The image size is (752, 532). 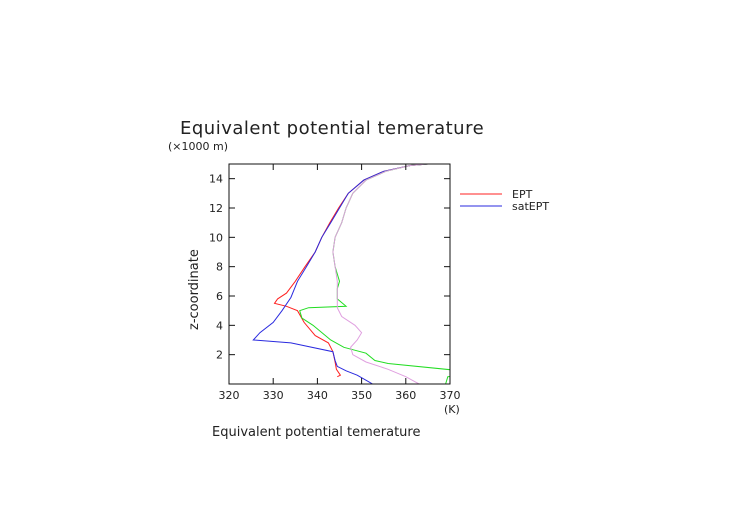 What do you see at coordinates (219, 296) in the screenshot?
I see `y-tick-label: 6` at bounding box center [219, 296].